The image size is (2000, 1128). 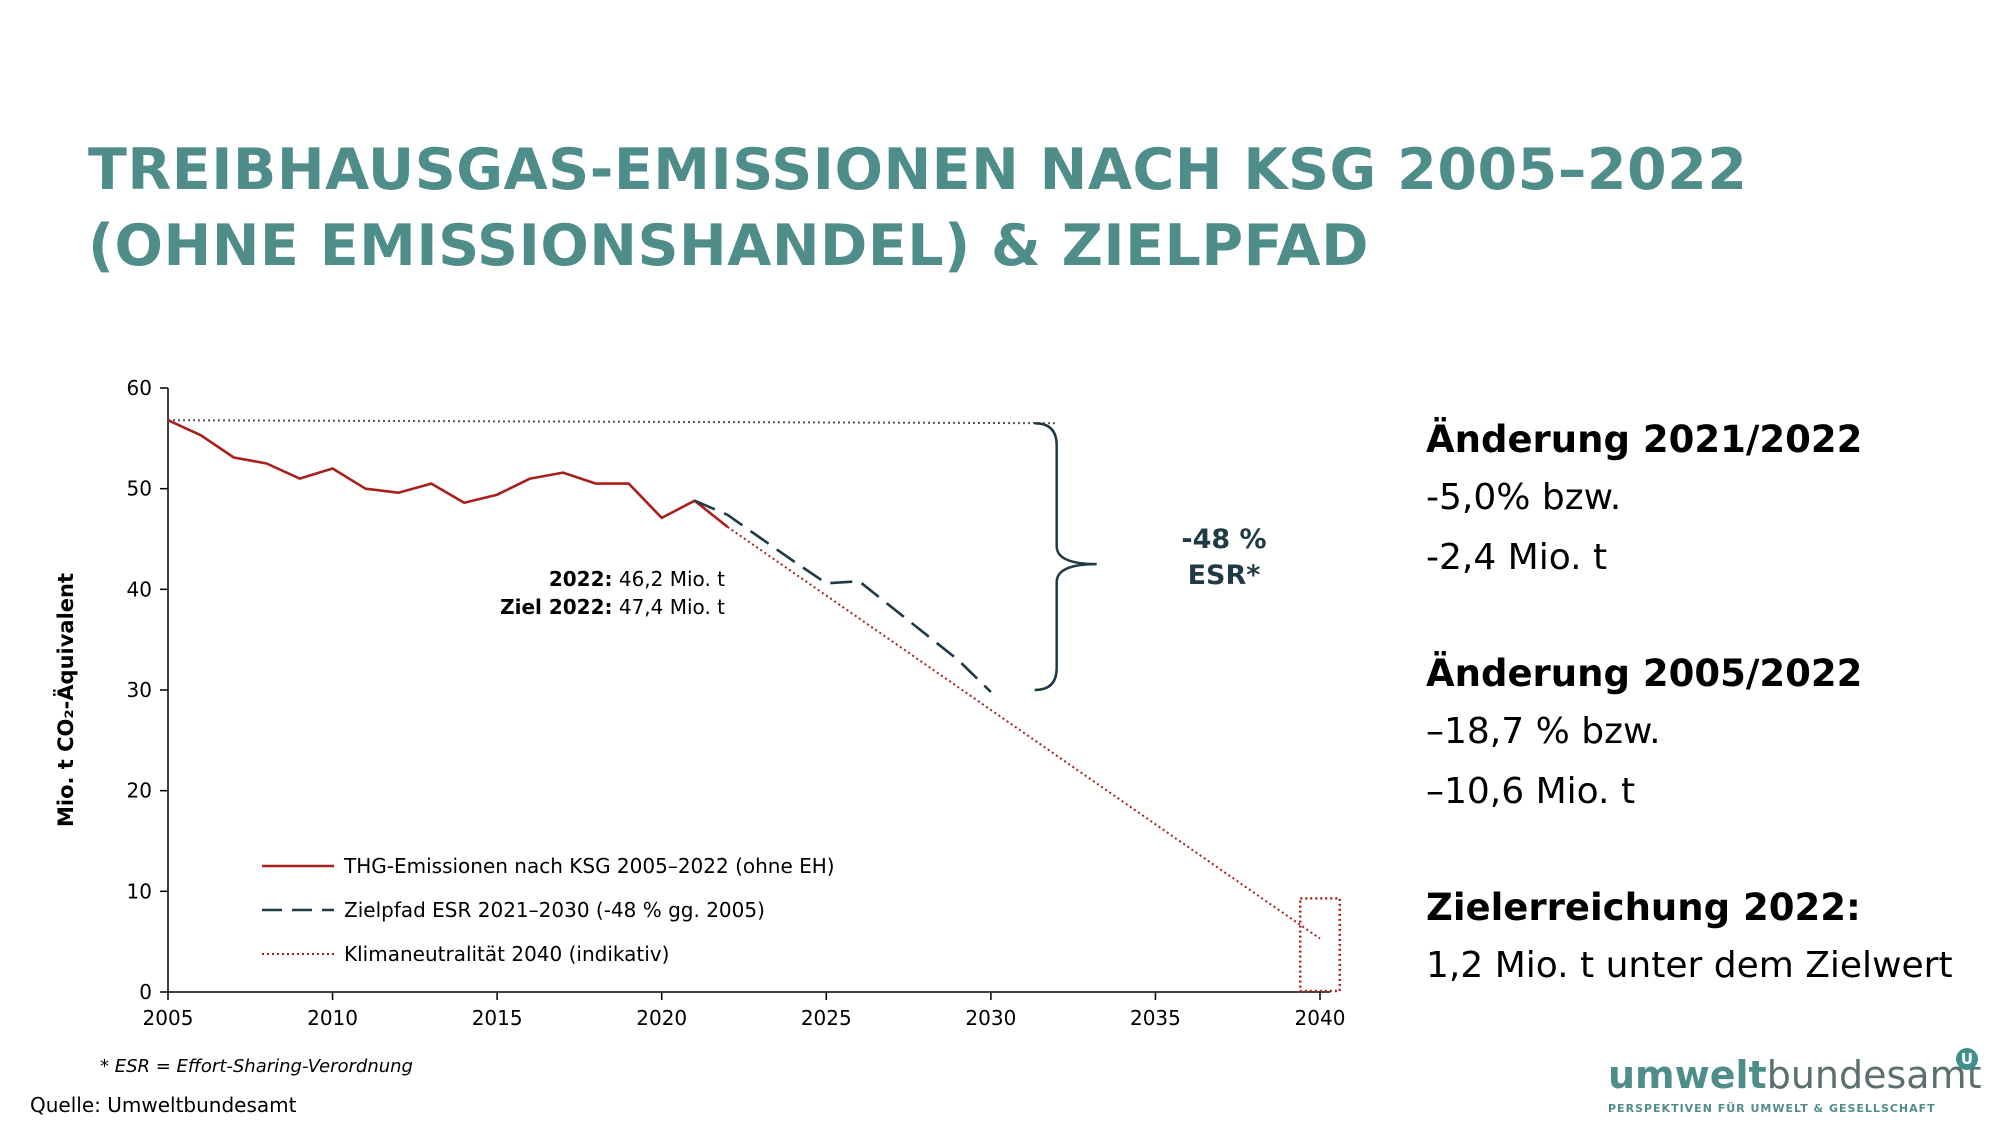 What do you see at coordinates (1320, 1018) in the screenshot?
I see `x-tick-label: 2040` at bounding box center [1320, 1018].